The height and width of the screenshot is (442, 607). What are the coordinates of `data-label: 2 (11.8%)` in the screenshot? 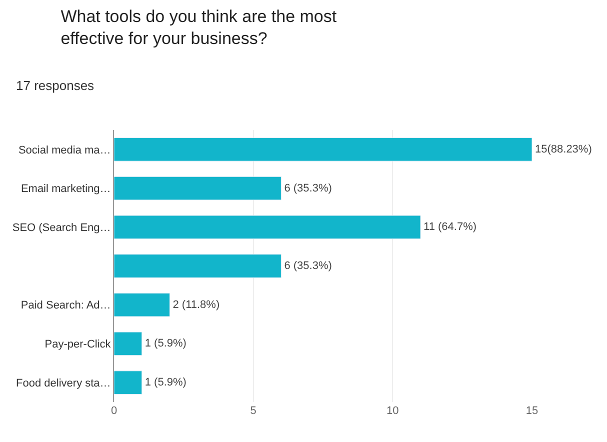 It's located at (196, 304).